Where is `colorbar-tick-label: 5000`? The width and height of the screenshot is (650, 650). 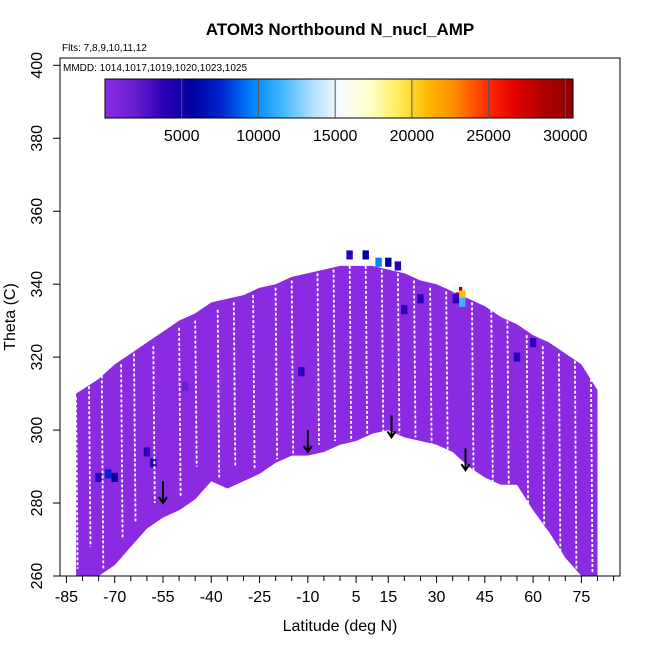
colorbar-tick-label: 5000 is located at coordinates (182, 136).